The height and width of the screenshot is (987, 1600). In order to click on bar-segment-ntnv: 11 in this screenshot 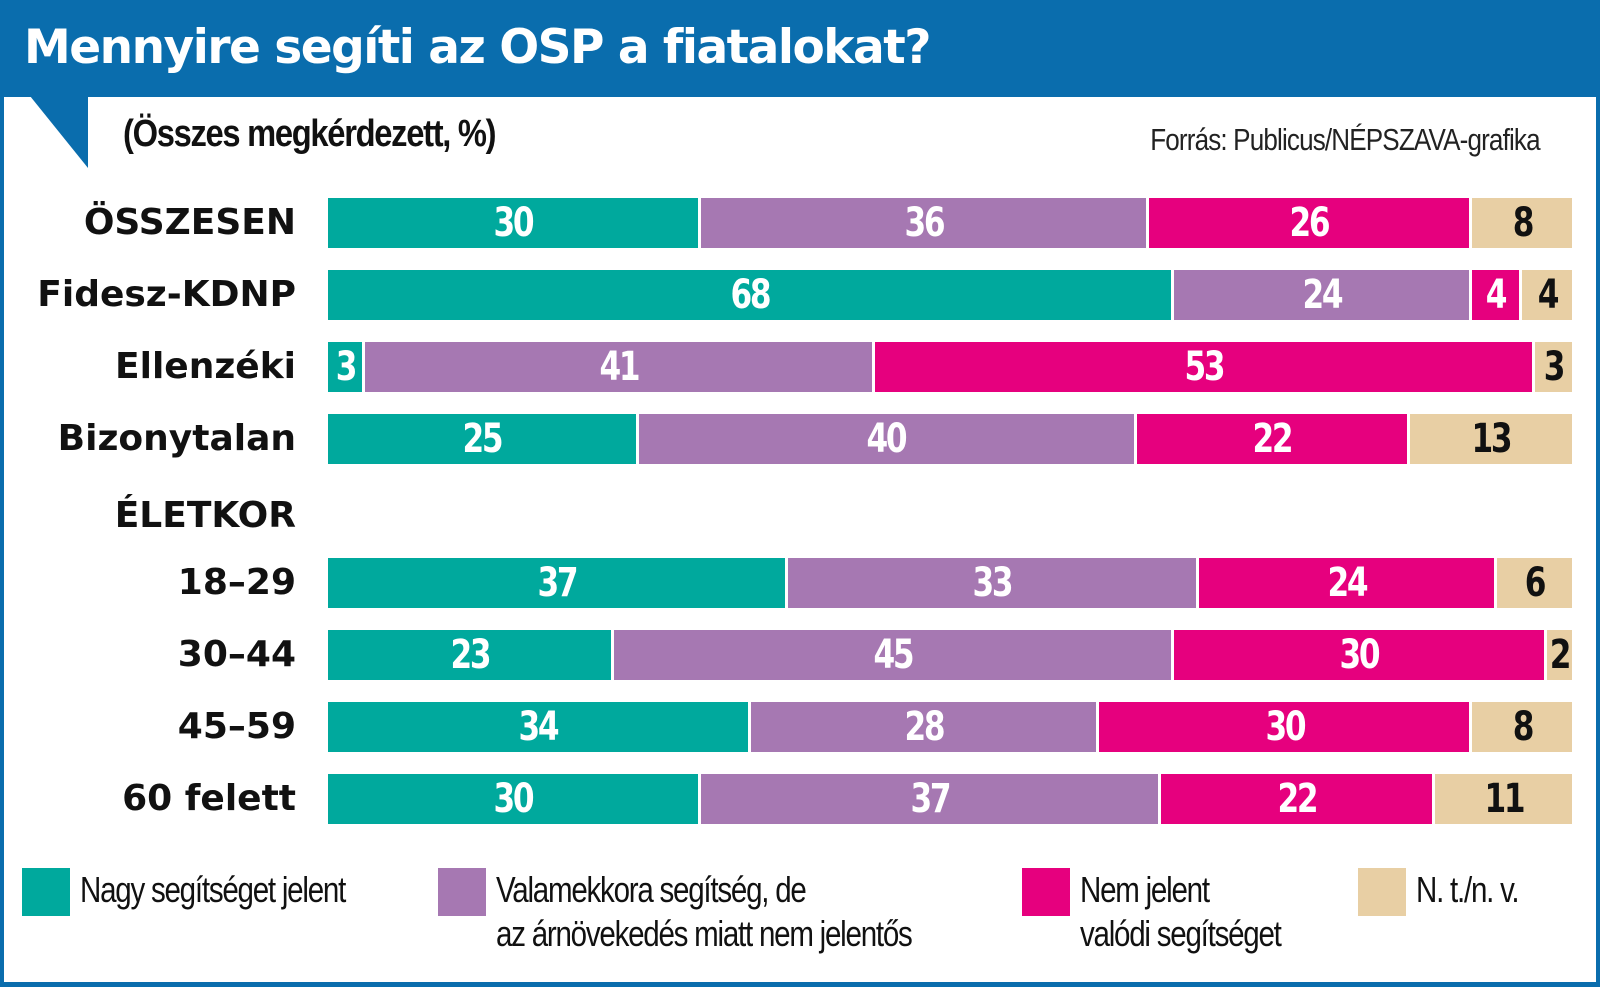, I will do `click(1503, 799)`.